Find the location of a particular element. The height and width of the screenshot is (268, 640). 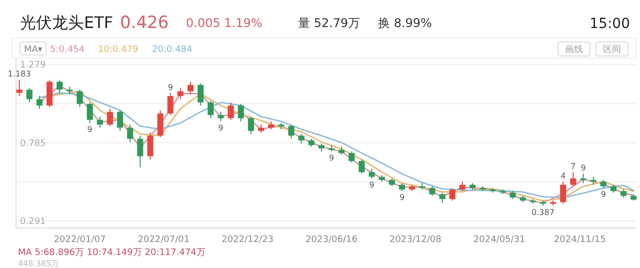

x-tick-label: 2024/11/15 is located at coordinates (580, 240).